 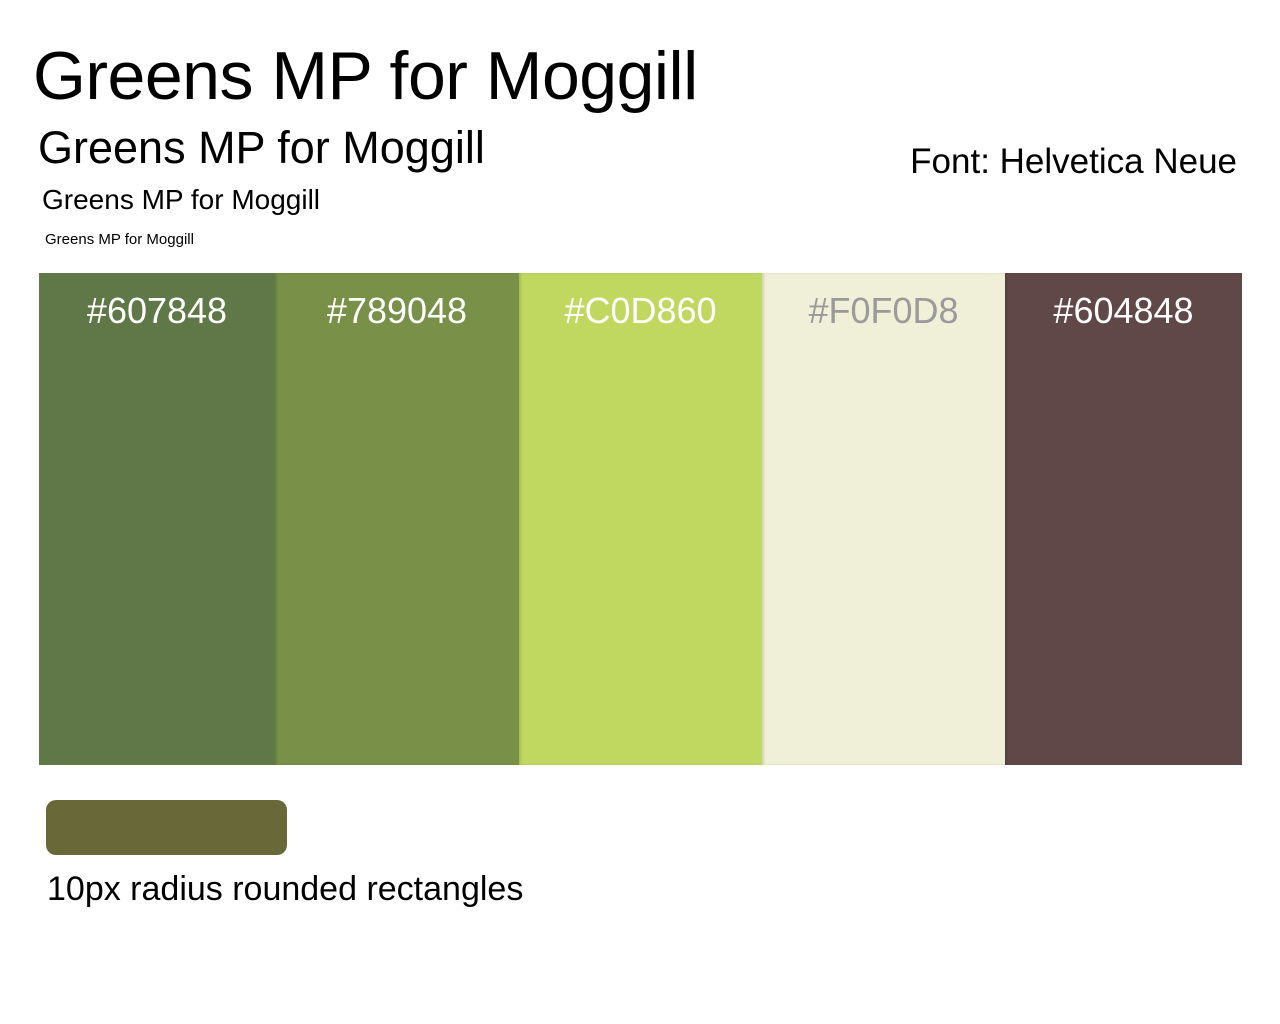 What do you see at coordinates (285, 889) in the screenshot?
I see `rounded-rectangle-caption: 10px radius rounded rectangles` at bounding box center [285, 889].